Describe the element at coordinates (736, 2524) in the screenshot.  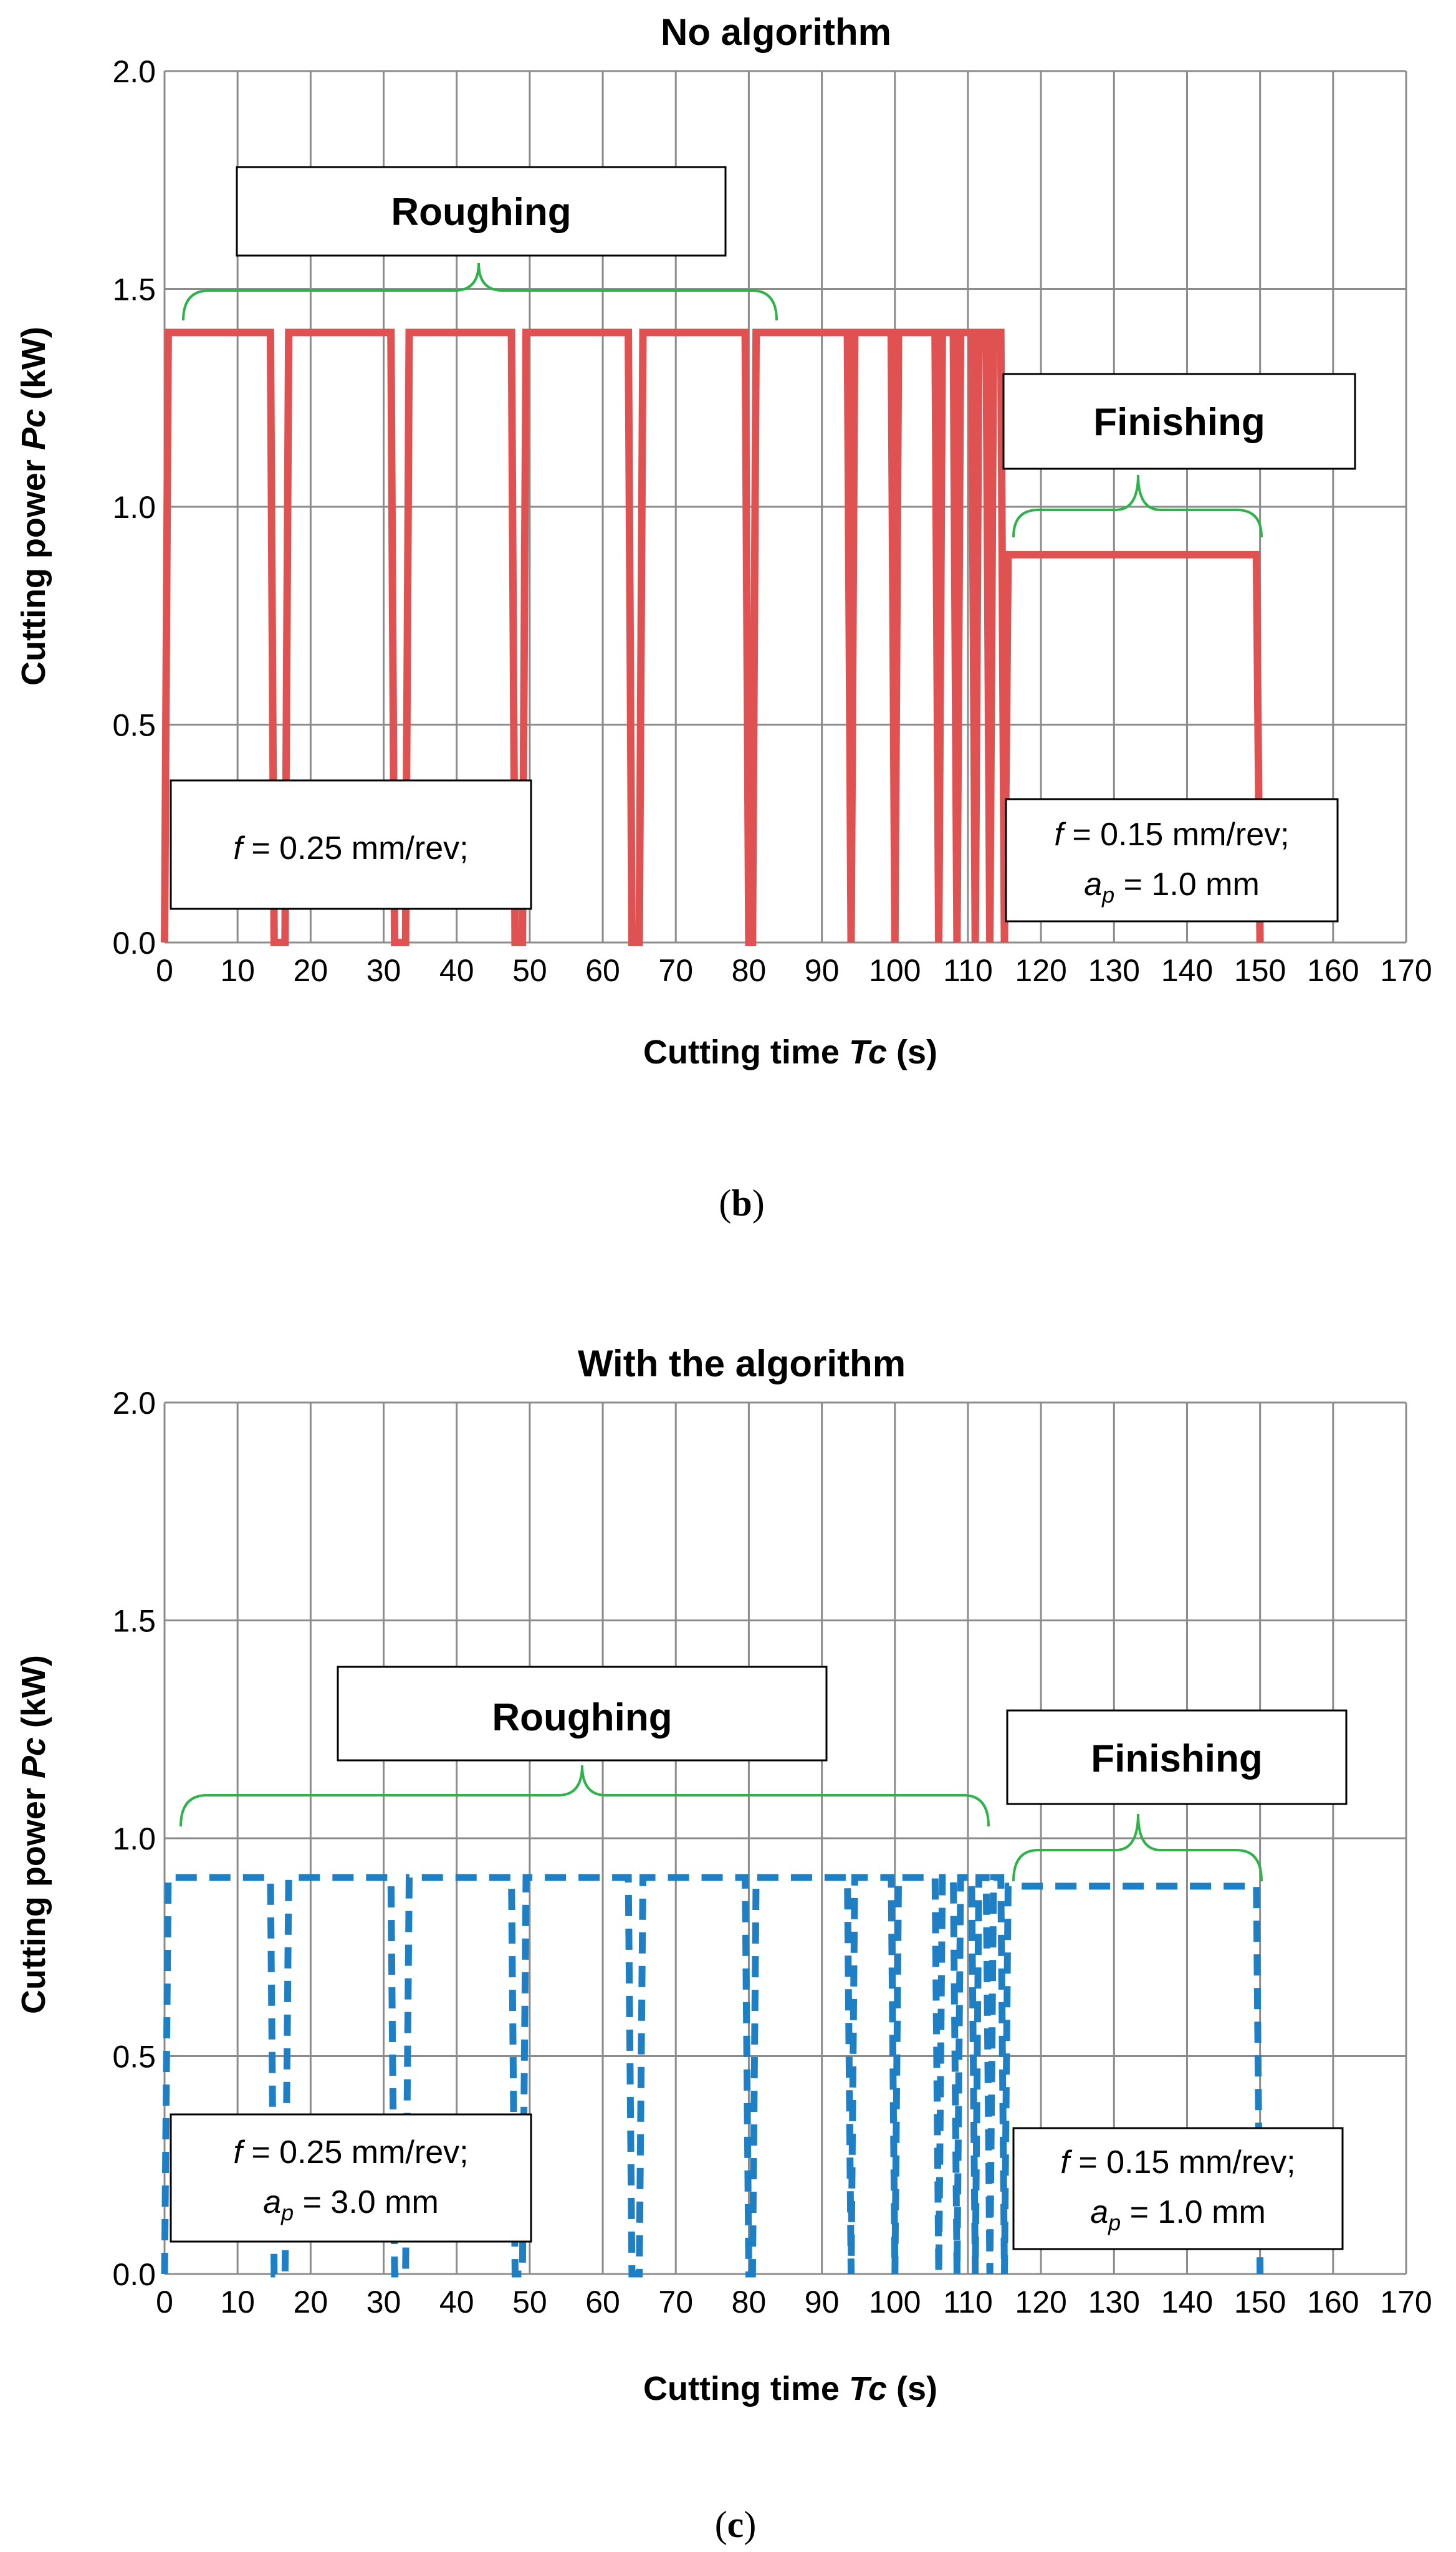
I see `panel-label-c: (c)` at that location.